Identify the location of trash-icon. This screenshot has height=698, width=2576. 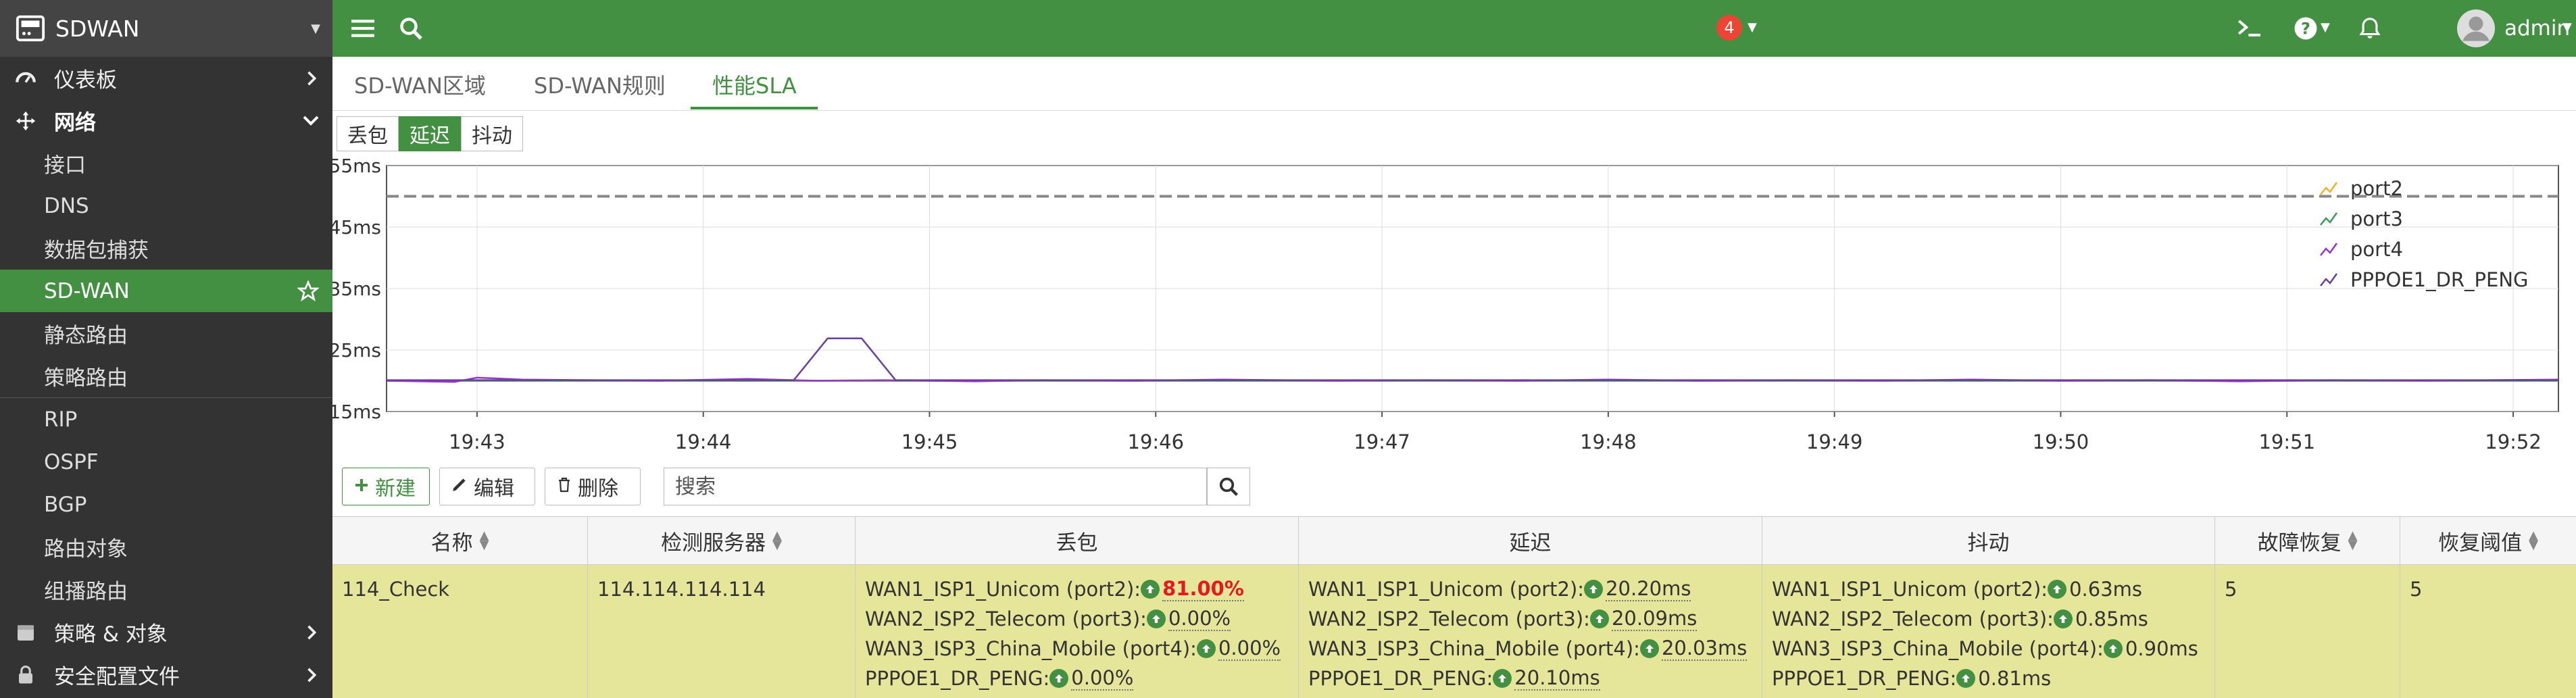
(564, 487).